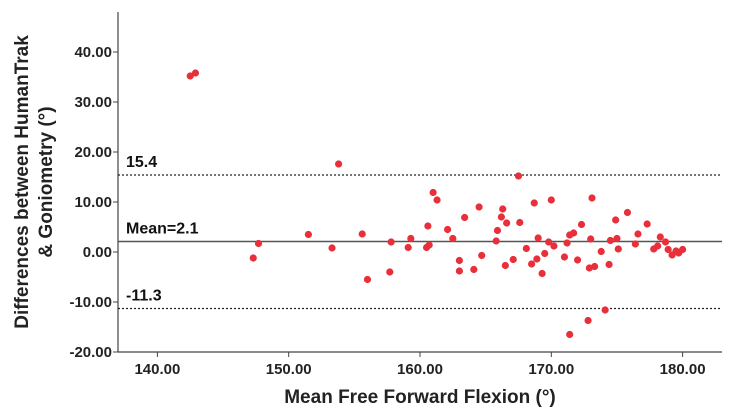 Image resolution: width=735 pixels, height=412 pixels. What do you see at coordinates (93, 52) in the screenshot?
I see `y-tick-label: 40.00` at bounding box center [93, 52].